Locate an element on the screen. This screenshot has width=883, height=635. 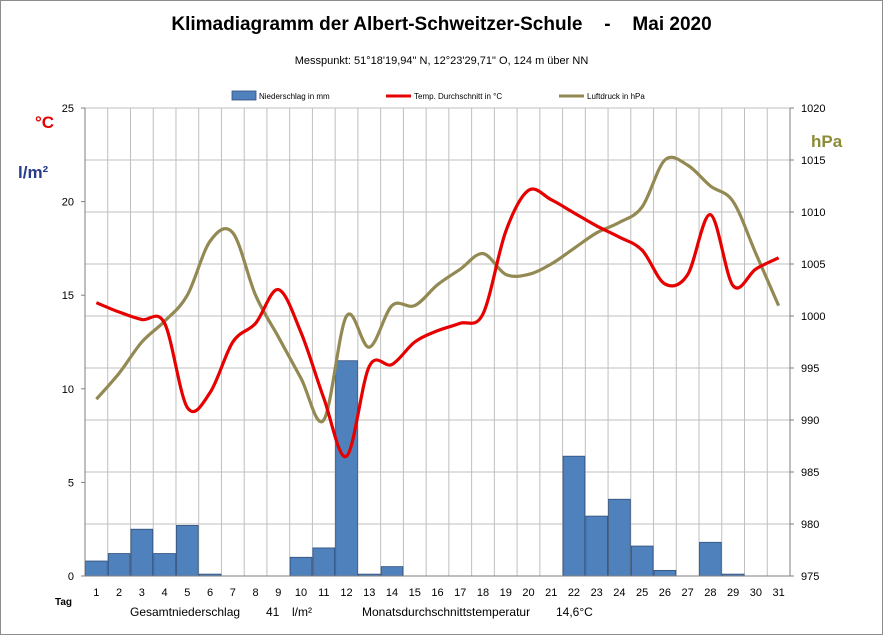
x-tick-label: 20 is located at coordinates (528, 593).